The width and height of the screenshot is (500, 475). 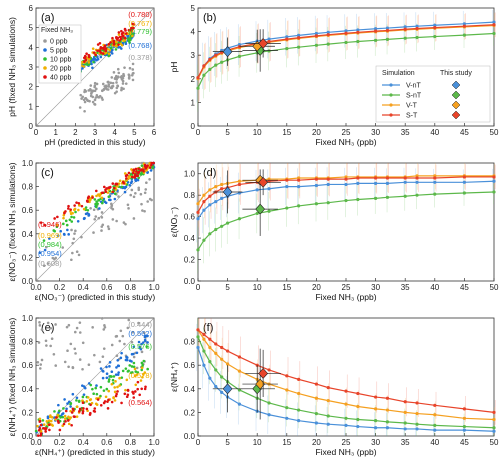 What do you see at coordinates (61, 78) in the screenshot?
I see `legend-entry: 40 ppb` at bounding box center [61, 78].